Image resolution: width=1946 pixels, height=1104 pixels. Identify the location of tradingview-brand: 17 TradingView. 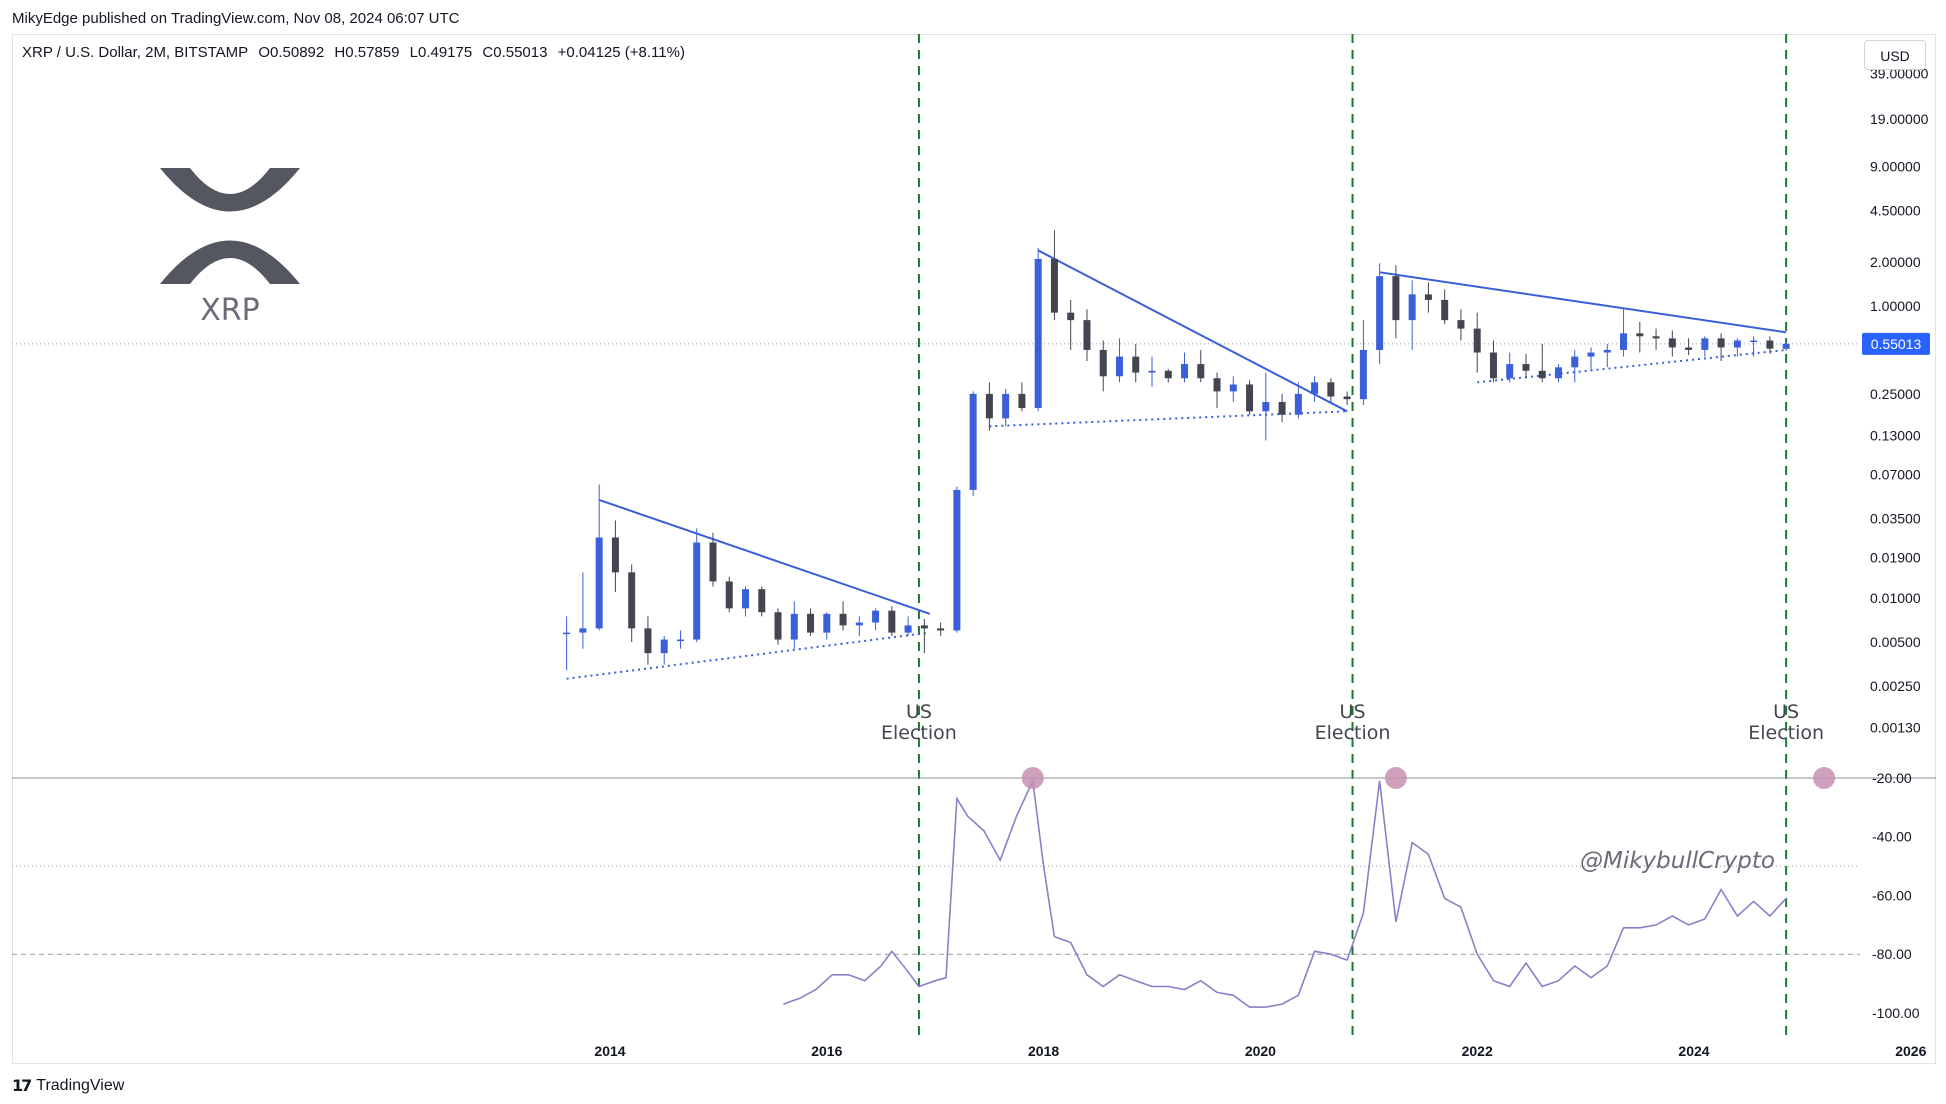
(68, 1085).